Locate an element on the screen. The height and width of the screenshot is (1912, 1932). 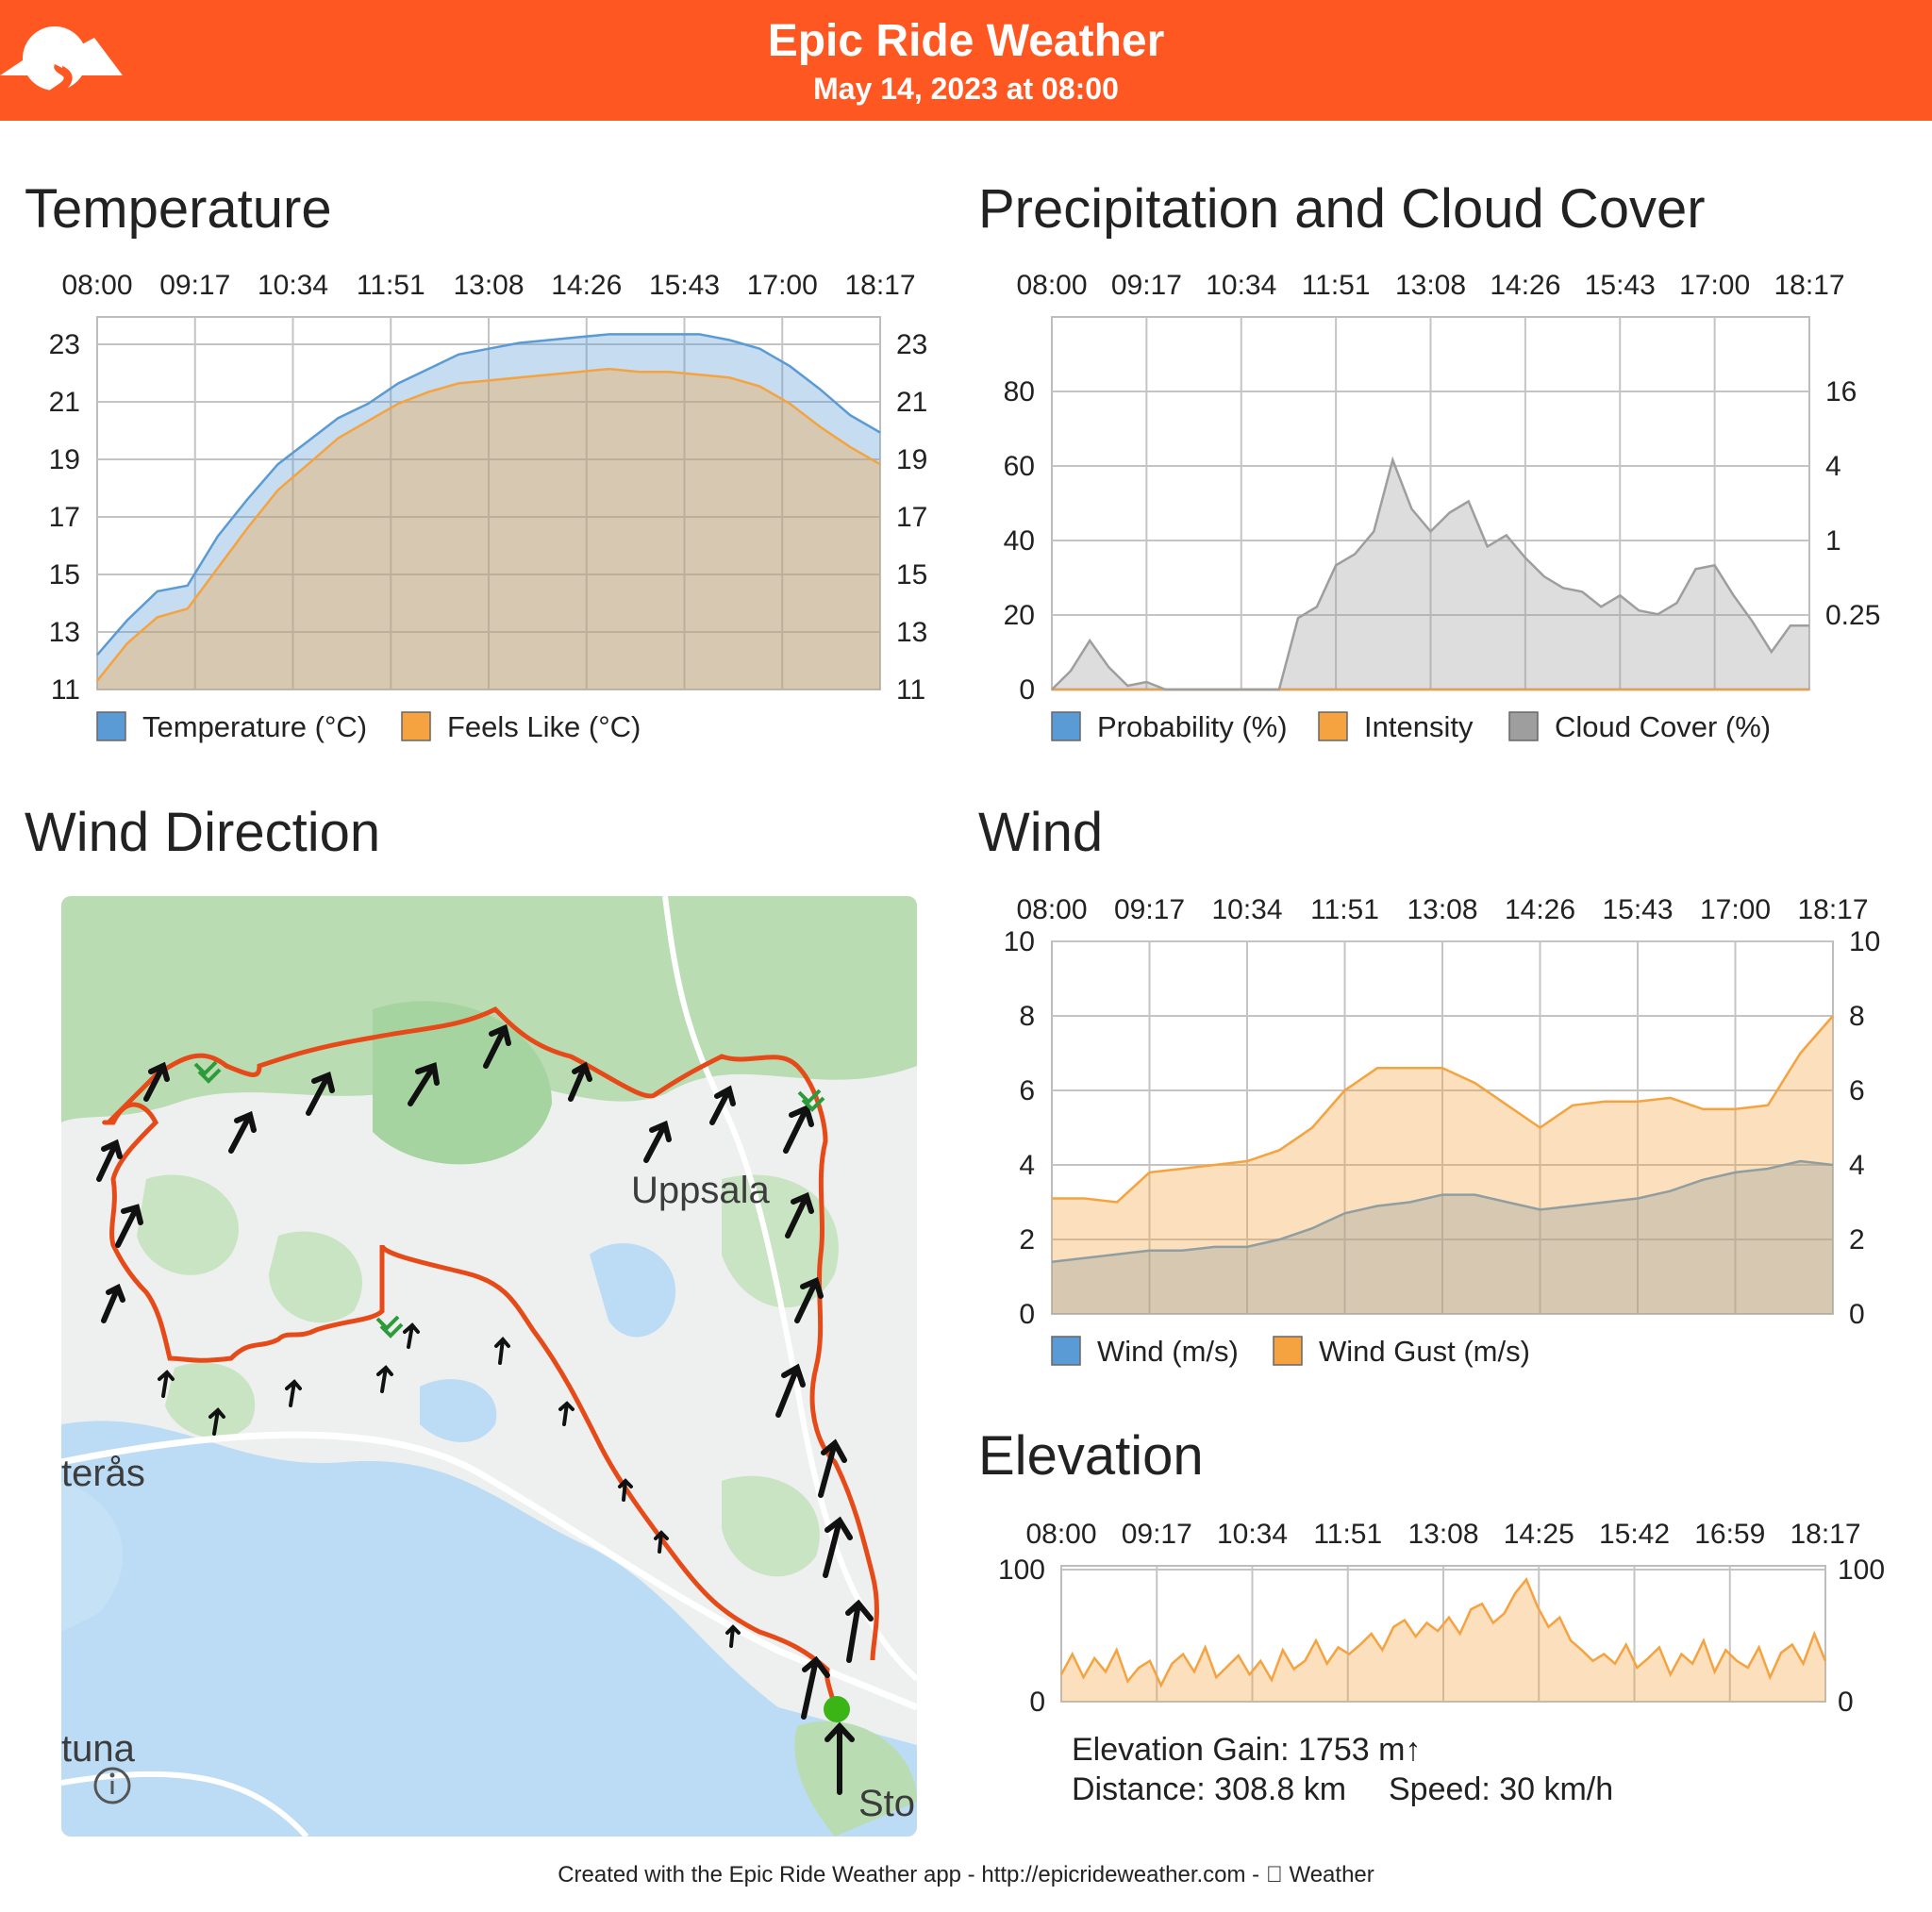
wind-title: Wind is located at coordinates (1041, 832).